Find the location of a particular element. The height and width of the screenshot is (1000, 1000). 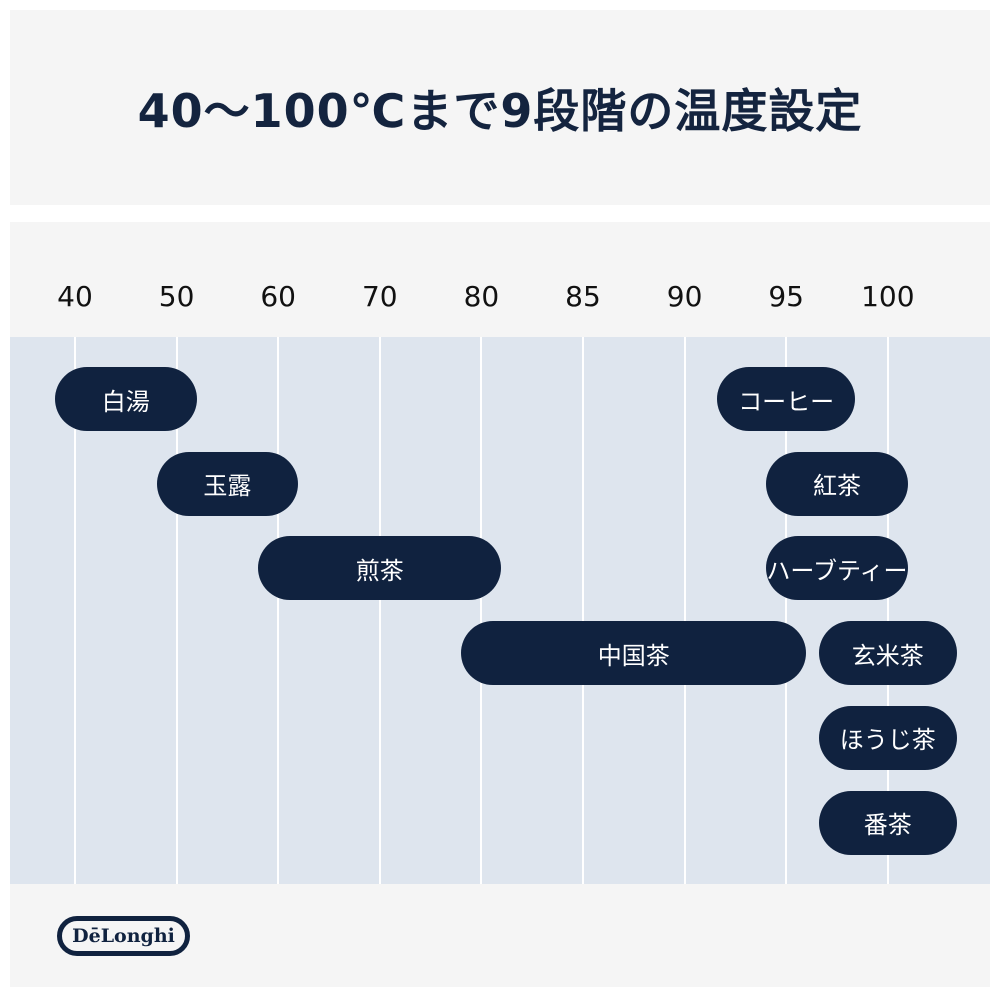

x-tick-label: 50 is located at coordinates (176, 296).